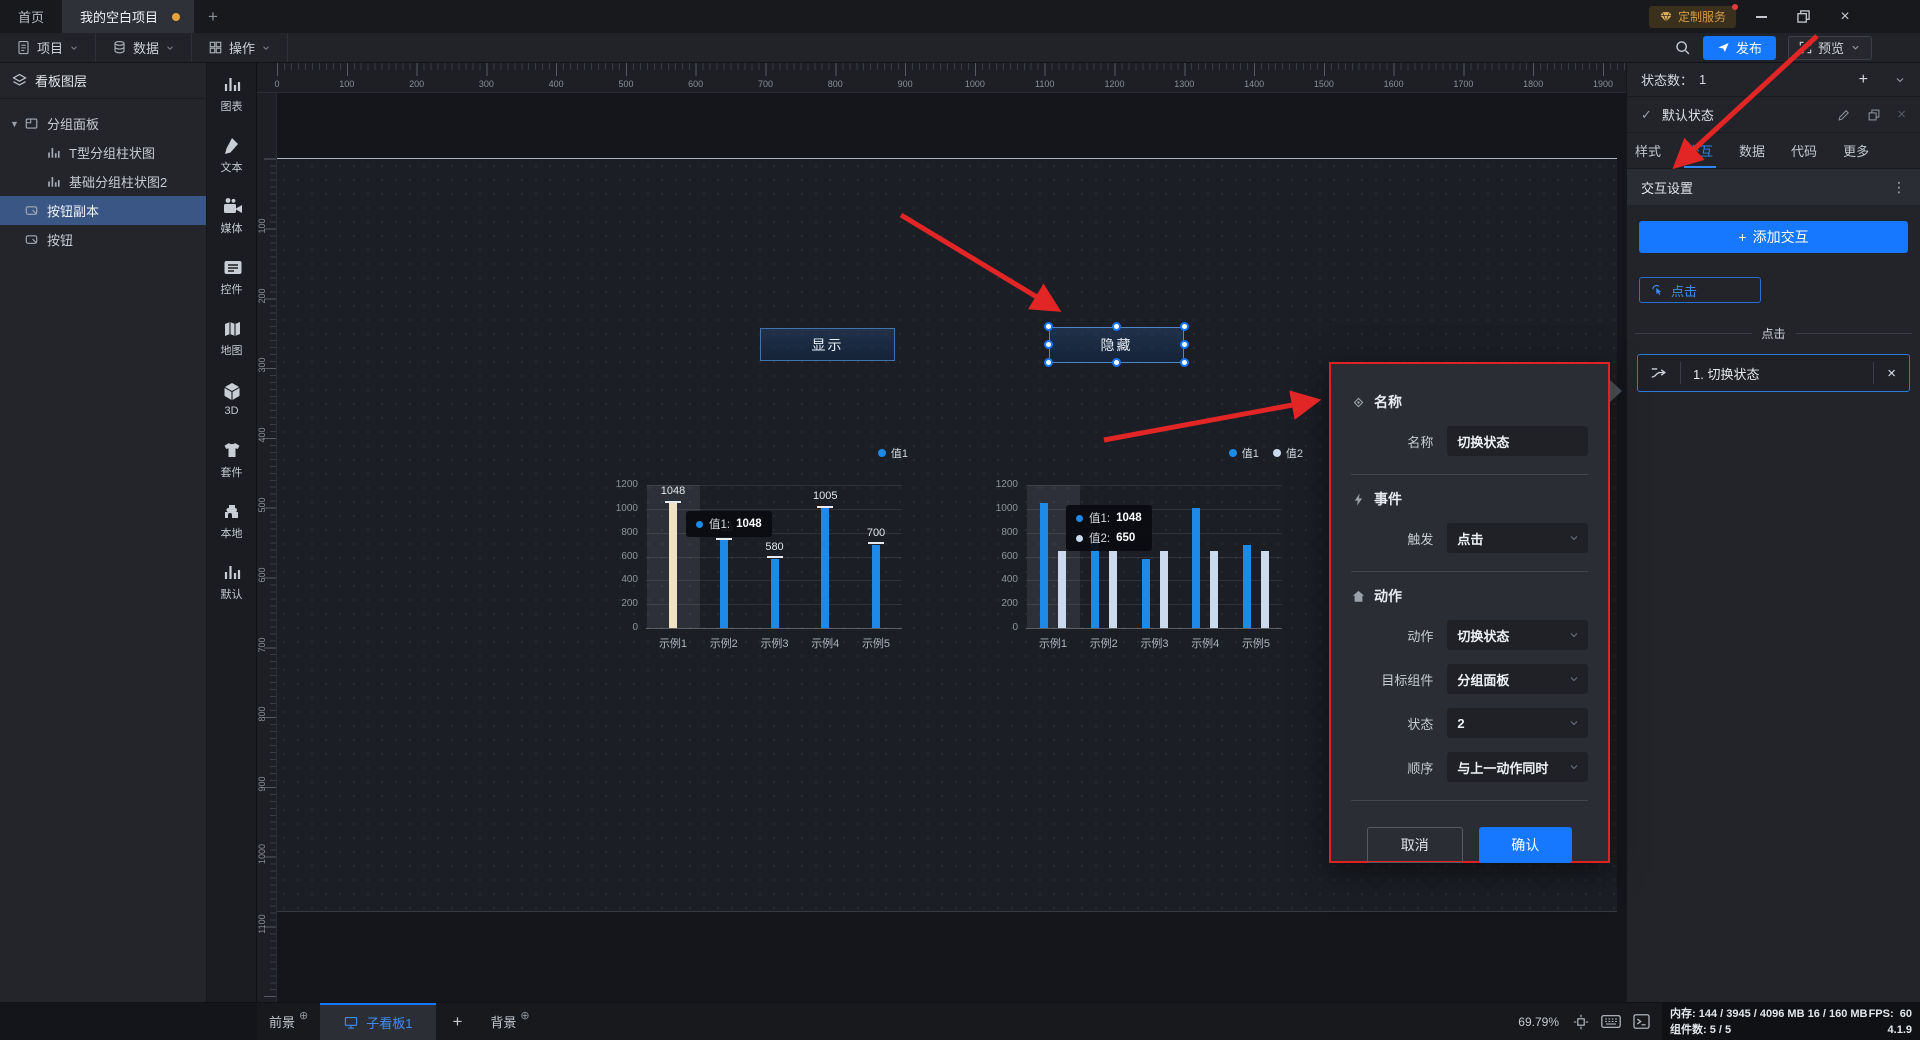  I want to click on x-axis-label: 示例2, so click(723, 644).